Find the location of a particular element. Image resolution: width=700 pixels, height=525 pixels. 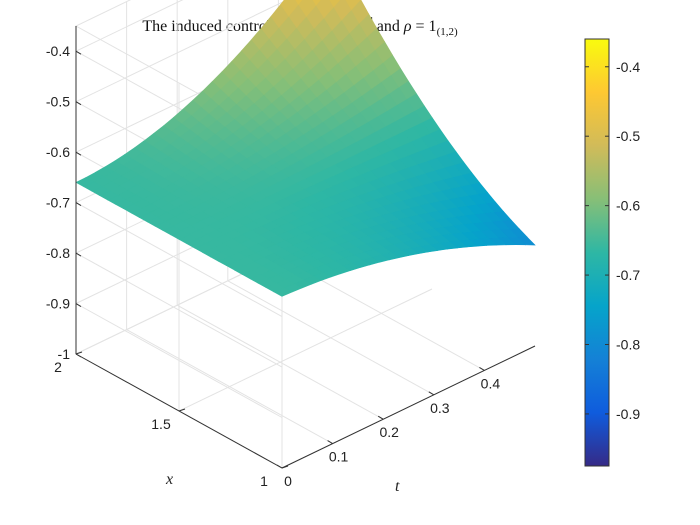

z-tick-label: -0.4 is located at coordinates (58, 51).